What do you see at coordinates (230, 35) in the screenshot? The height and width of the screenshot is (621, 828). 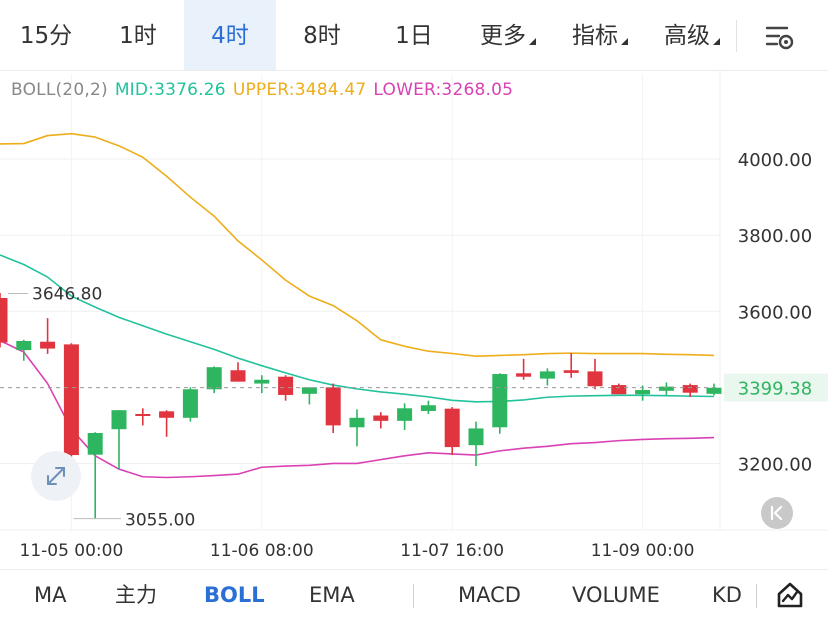 I see `tab-4h: 4时` at bounding box center [230, 35].